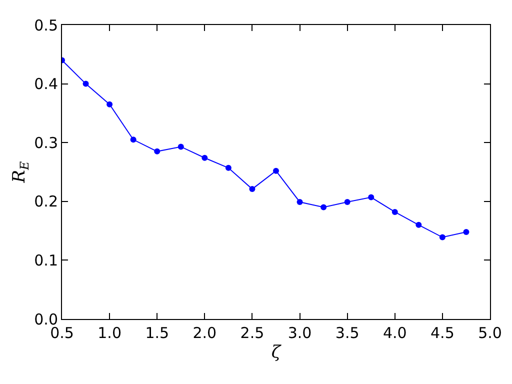  What do you see at coordinates (276, 352) in the screenshot?
I see `x-axis-title: ζ` at bounding box center [276, 352].